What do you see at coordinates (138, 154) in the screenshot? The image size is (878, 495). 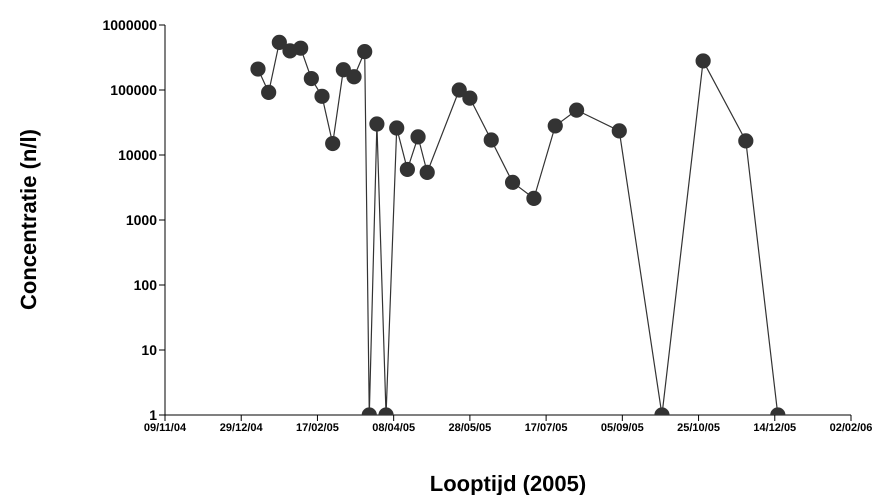 I see `y-tick-label: 10000` at bounding box center [138, 154].